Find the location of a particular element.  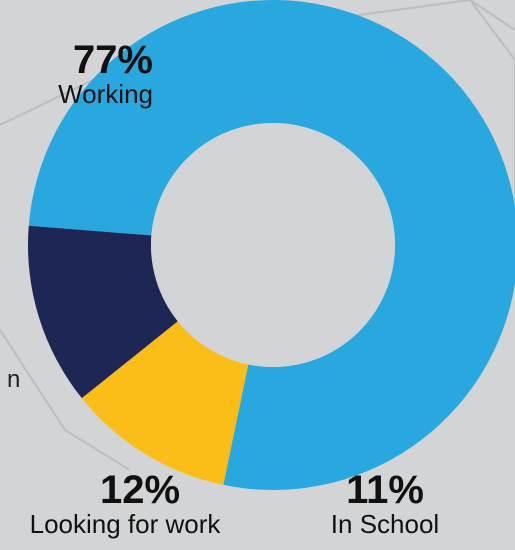

stray-letter: n is located at coordinates (14, 379).